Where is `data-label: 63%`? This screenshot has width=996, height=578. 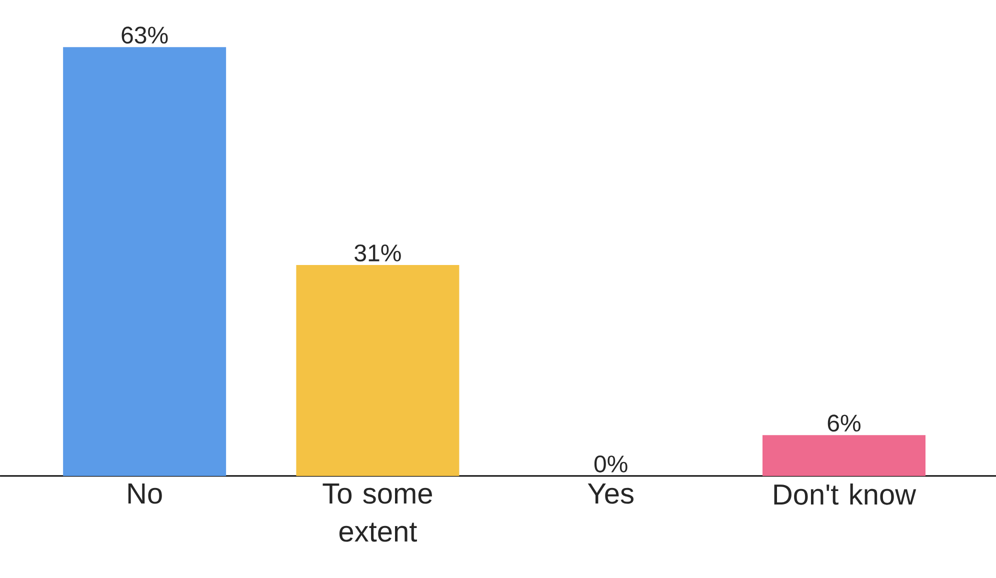
data-label: 63% is located at coordinates (145, 35).